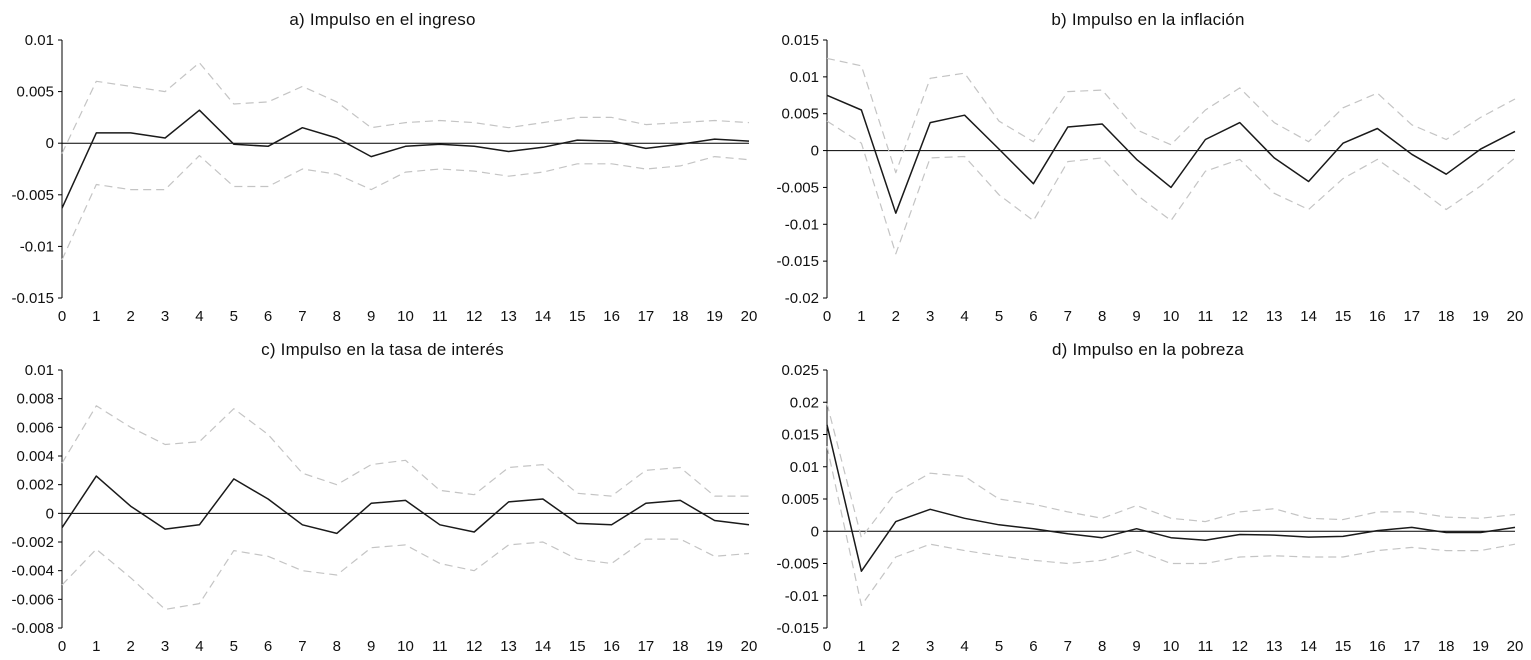  I want to click on svg-text: 0.008, so click(35, 399).